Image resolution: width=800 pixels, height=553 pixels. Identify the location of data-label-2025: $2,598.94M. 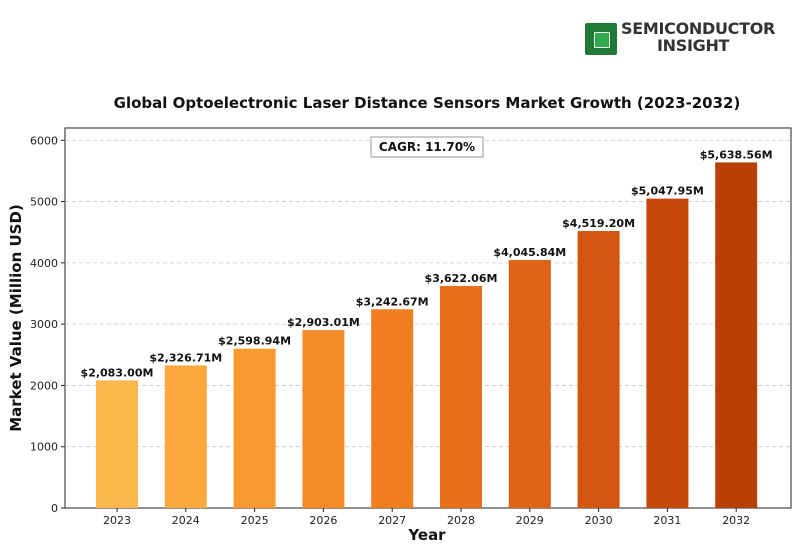
(254, 341).